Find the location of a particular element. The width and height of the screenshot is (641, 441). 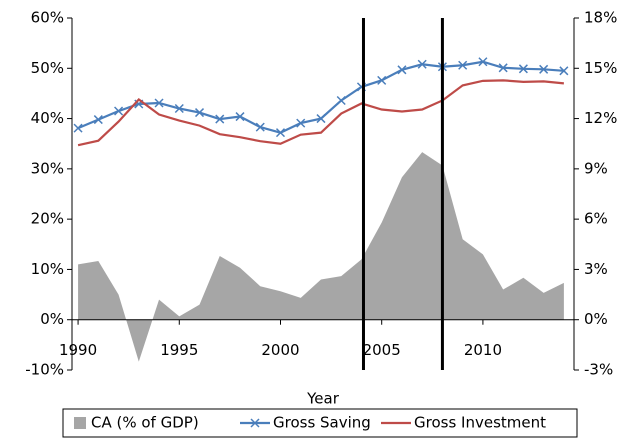

y-tick-label: 10% is located at coordinates (47, 269).